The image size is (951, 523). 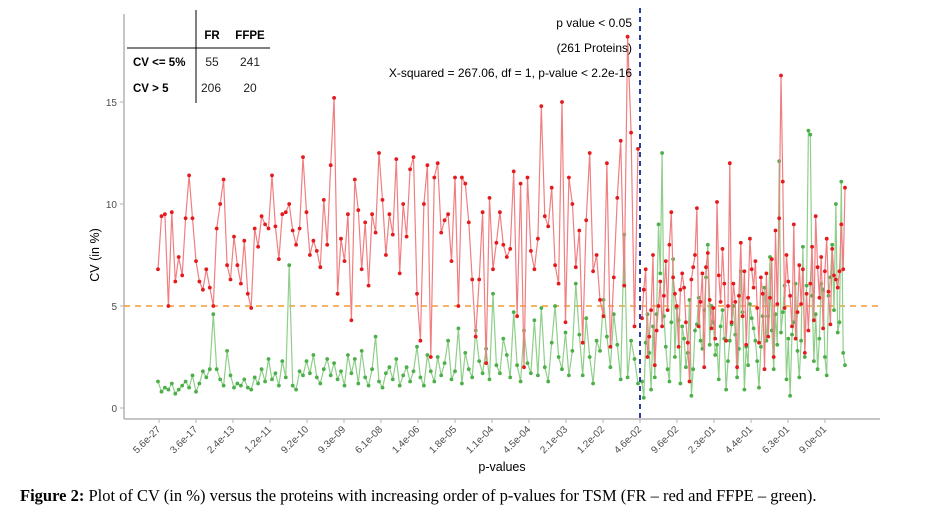 I want to click on x-tick-label: 4.5e-04, so click(x=517, y=440).